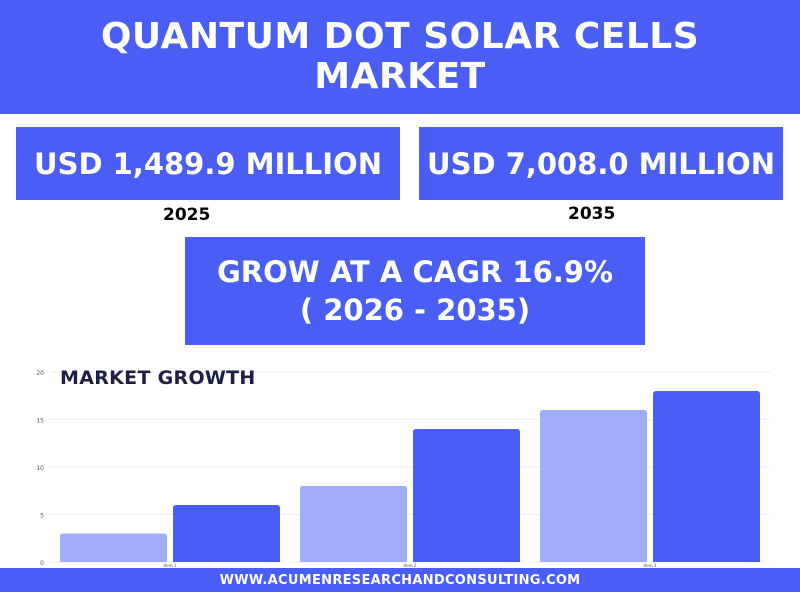 The image size is (800, 600). What do you see at coordinates (170, 565) in the screenshot?
I see `x-tick-label: Item 1` at bounding box center [170, 565].